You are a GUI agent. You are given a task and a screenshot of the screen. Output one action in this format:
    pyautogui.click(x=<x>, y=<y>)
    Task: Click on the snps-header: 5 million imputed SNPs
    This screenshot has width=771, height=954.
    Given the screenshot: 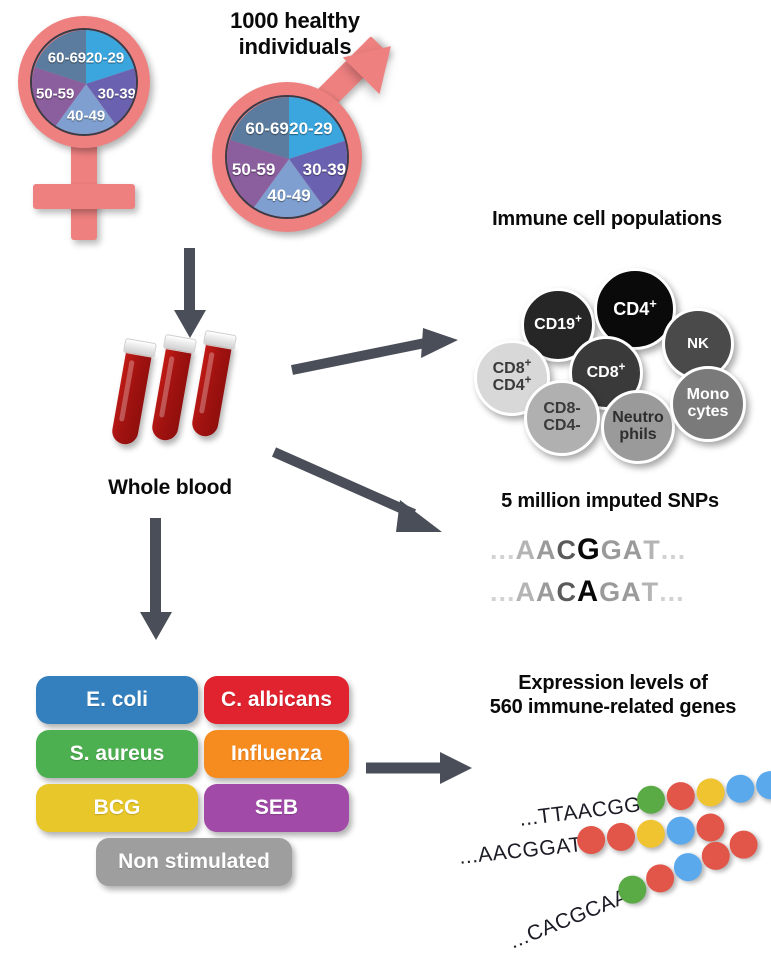 What is the action you would take?
    pyautogui.click(x=610, y=501)
    